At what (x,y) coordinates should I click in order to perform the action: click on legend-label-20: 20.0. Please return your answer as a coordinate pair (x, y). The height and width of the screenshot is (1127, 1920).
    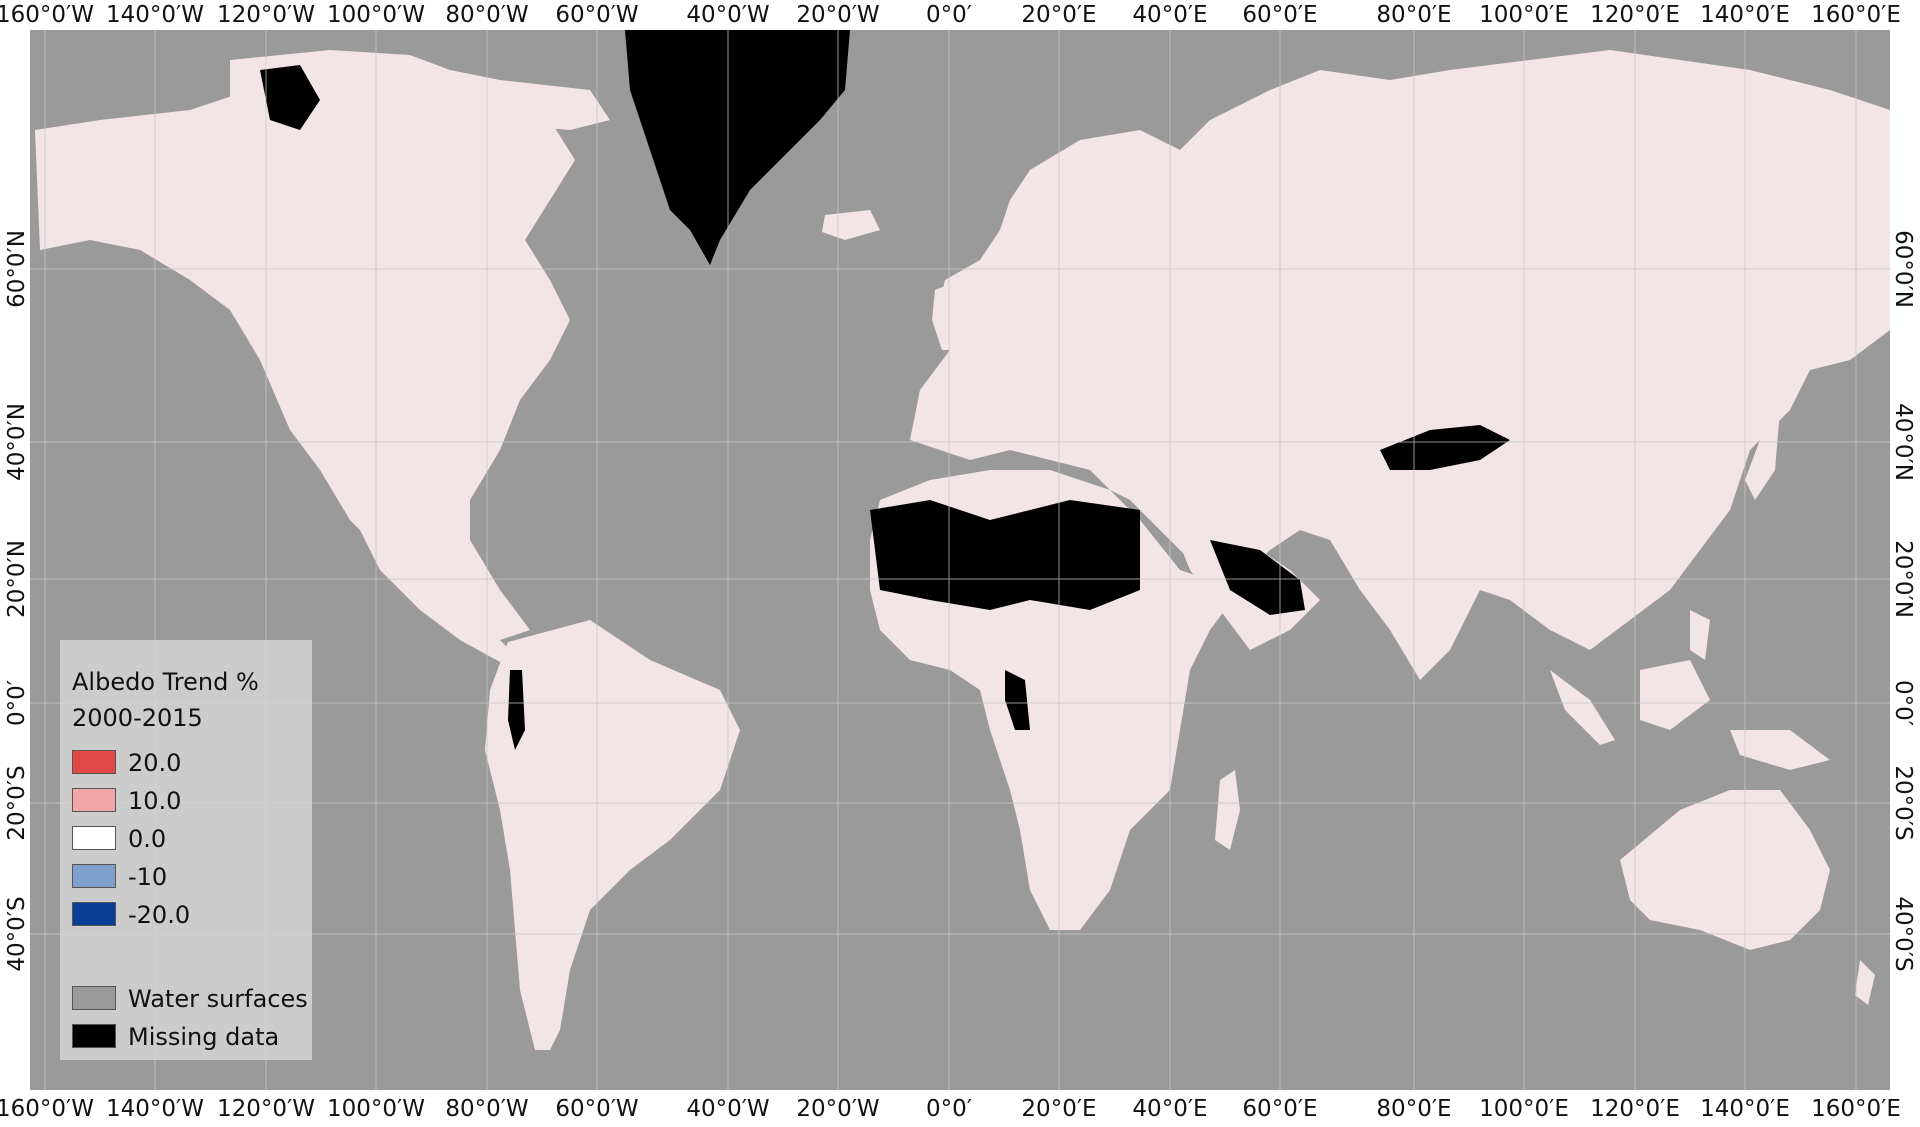
    Looking at the image, I should click on (155, 763).